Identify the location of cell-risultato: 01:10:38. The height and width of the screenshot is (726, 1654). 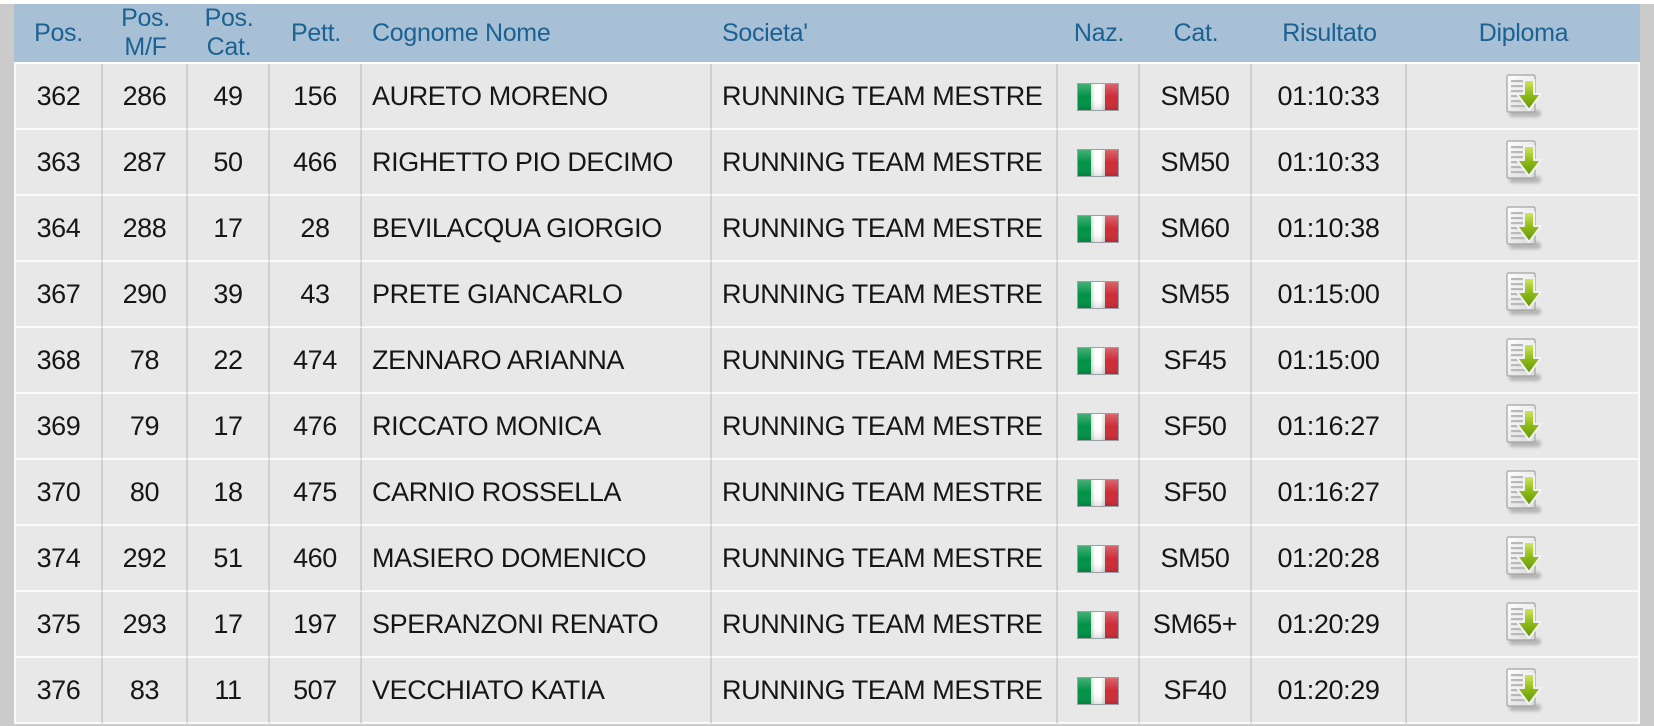
(1329, 229).